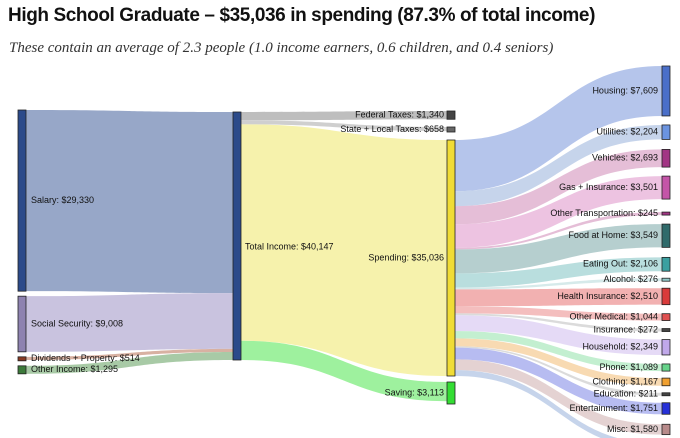  What do you see at coordinates (344, 371) in the screenshot?
I see `flow-saving` at bounding box center [344, 371].